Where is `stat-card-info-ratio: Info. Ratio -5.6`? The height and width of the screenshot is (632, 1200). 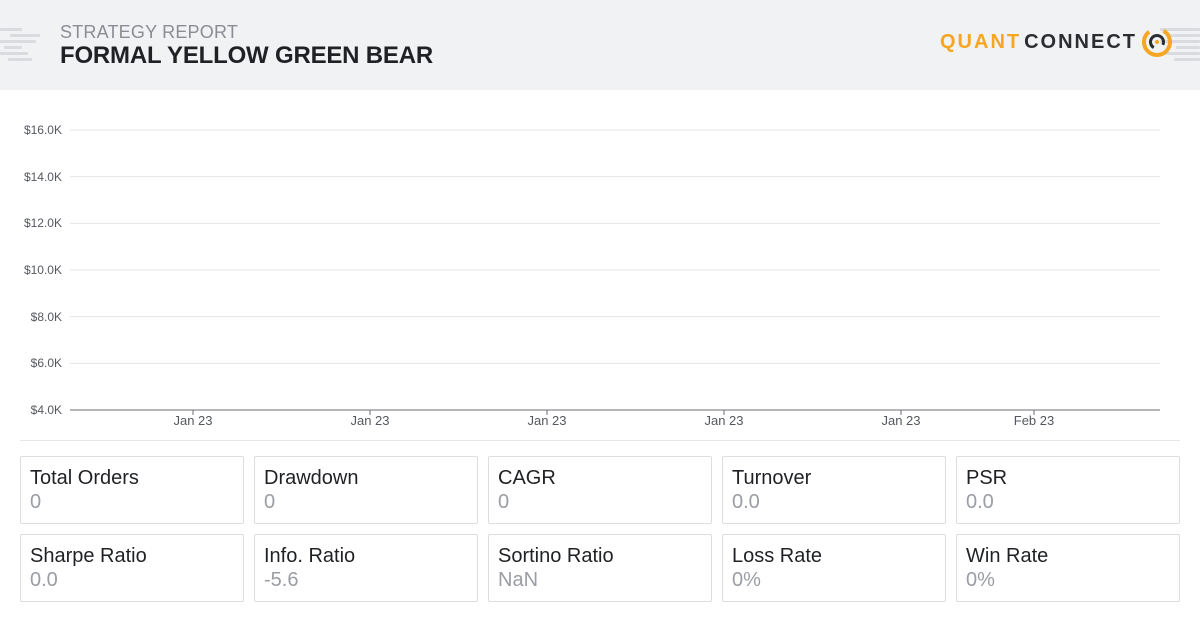
stat-card-info-ratio: Info. Ratio -5.6 is located at coordinates (366, 568).